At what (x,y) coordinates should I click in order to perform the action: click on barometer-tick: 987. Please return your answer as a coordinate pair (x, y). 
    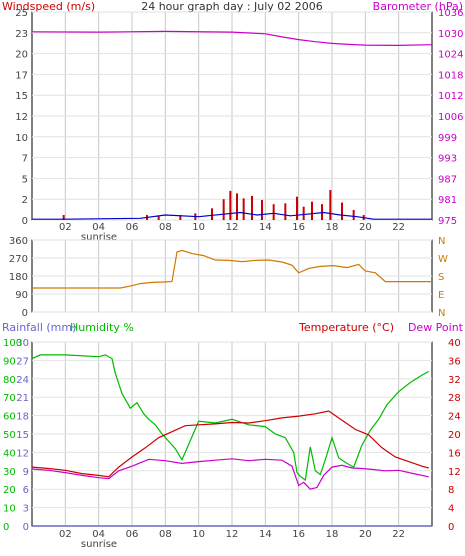
    Looking at the image, I should click on (447, 179).